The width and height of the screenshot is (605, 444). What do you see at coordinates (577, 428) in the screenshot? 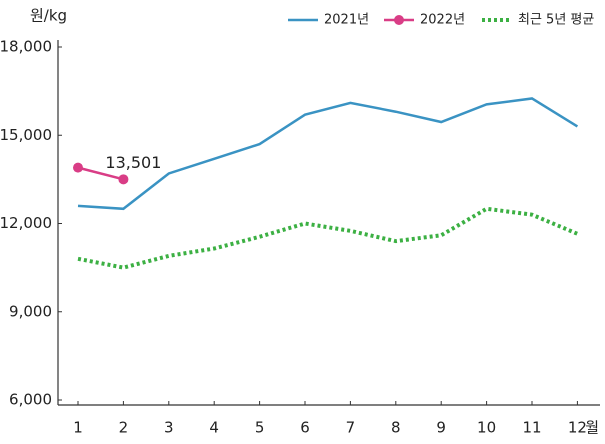
I see `x-tick-label: 12` at bounding box center [577, 428].